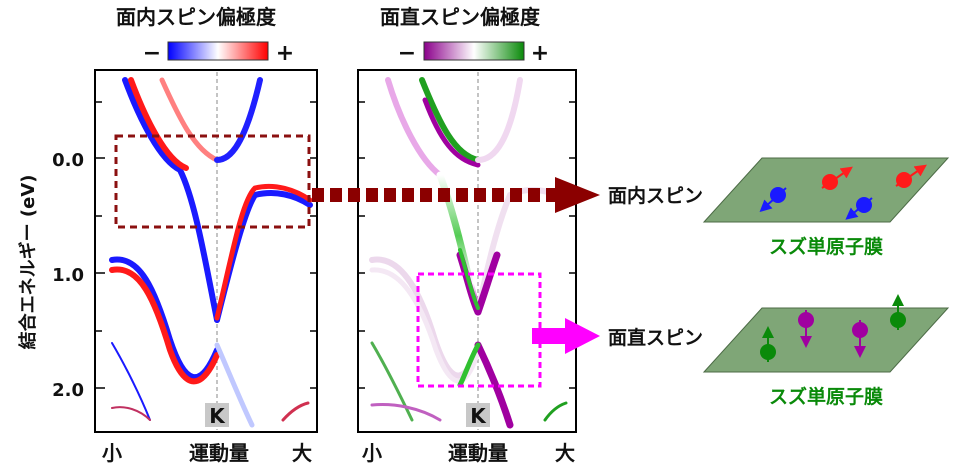 The height and width of the screenshot is (468, 955). I want to click on left-k-label: K, so click(217, 416).